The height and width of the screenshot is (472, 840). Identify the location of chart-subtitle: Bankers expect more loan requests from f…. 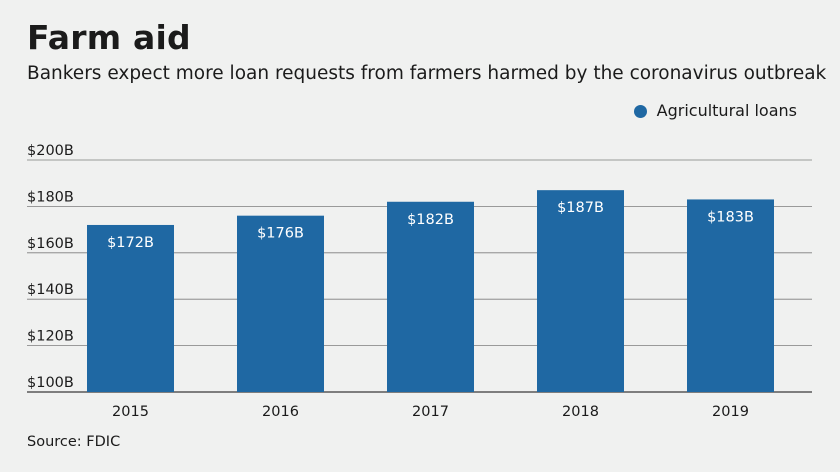
(427, 73).